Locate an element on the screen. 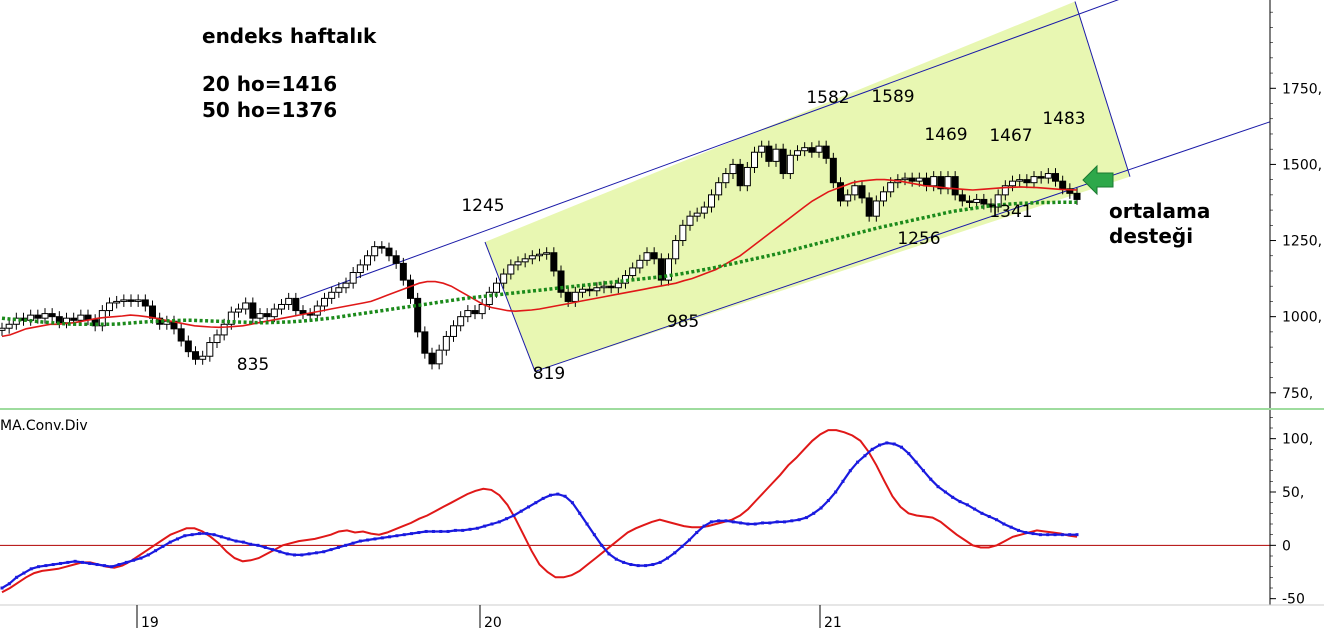 The image size is (1324, 630). point-label: 1483 is located at coordinates (1063, 119).